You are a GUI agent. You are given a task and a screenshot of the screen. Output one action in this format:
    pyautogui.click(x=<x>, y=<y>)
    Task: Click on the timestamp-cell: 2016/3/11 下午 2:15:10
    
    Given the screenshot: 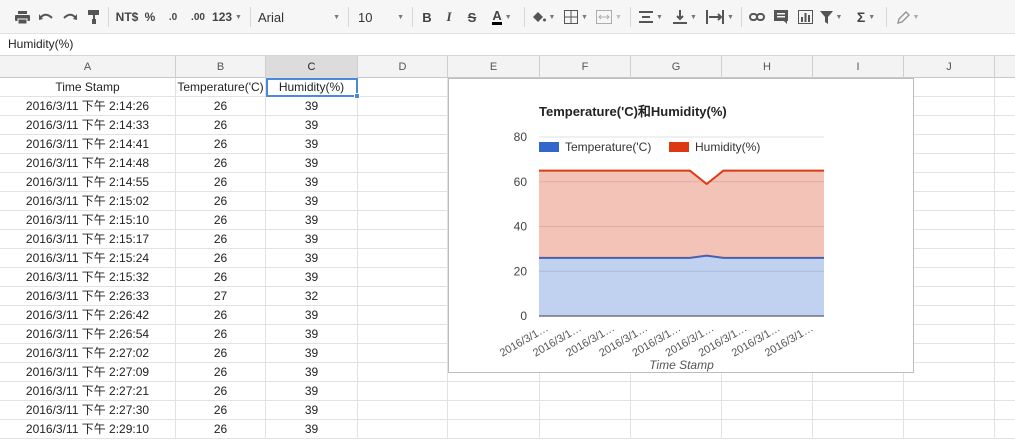 What is the action you would take?
    pyautogui.click(x=88, y=220)
    